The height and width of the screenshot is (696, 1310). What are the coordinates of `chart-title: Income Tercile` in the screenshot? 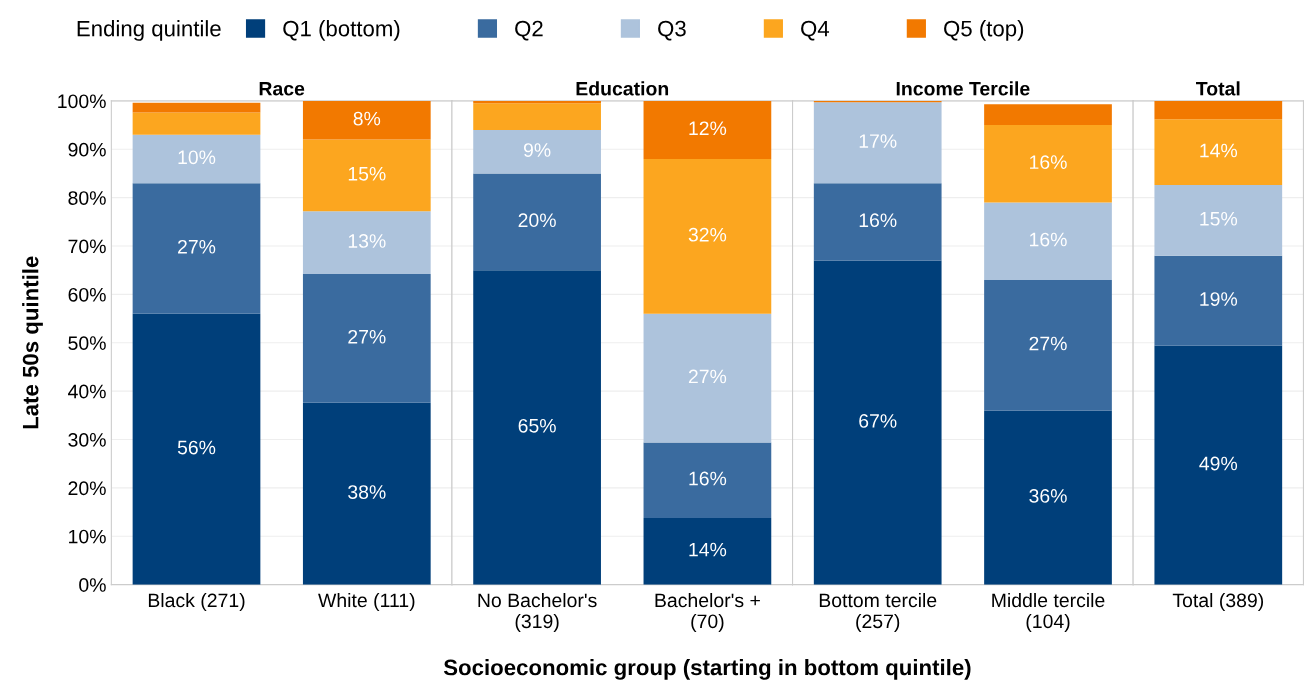 It's located at (963, 88).